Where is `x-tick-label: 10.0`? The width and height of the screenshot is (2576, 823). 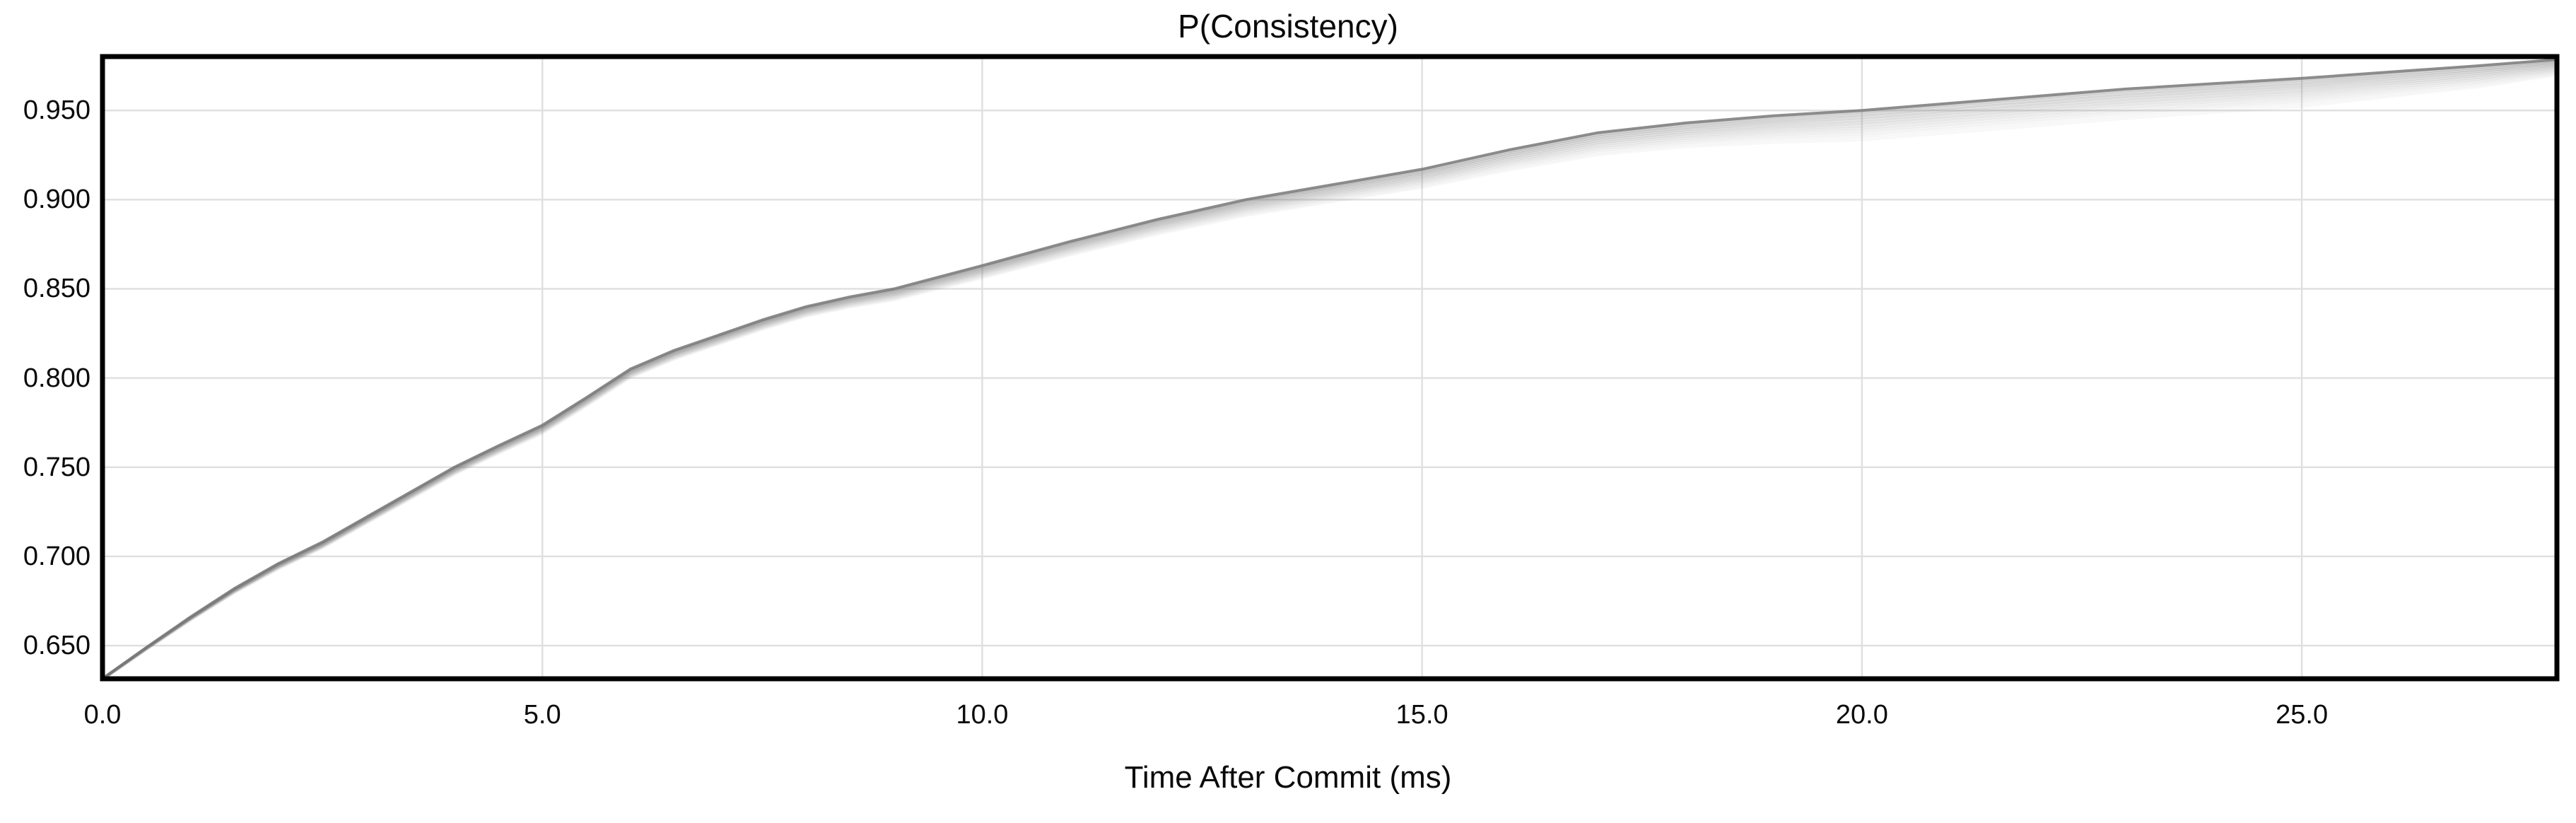
x-tick-label: 10.0 is located at coordinates (983, 715).